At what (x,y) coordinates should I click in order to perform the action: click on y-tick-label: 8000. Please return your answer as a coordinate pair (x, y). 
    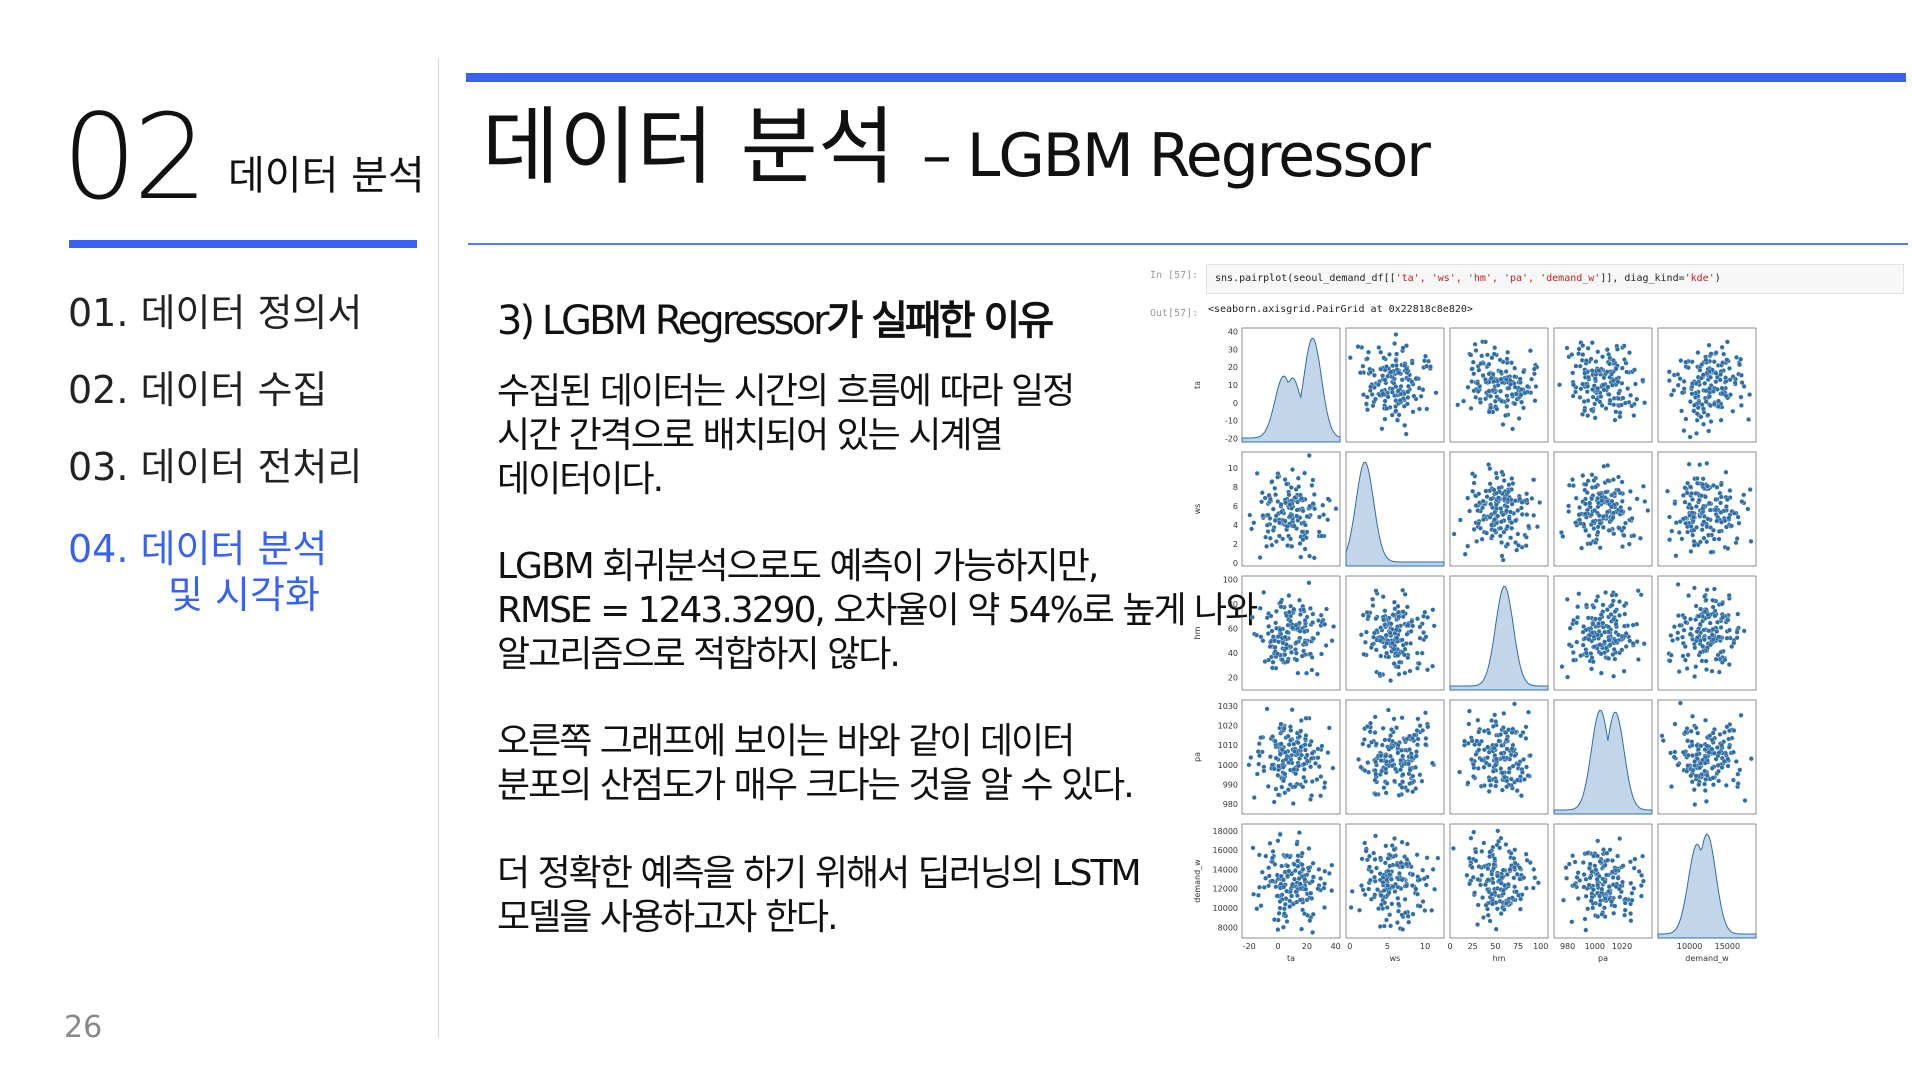
    Looking at the image, I should click on (1228, 927).